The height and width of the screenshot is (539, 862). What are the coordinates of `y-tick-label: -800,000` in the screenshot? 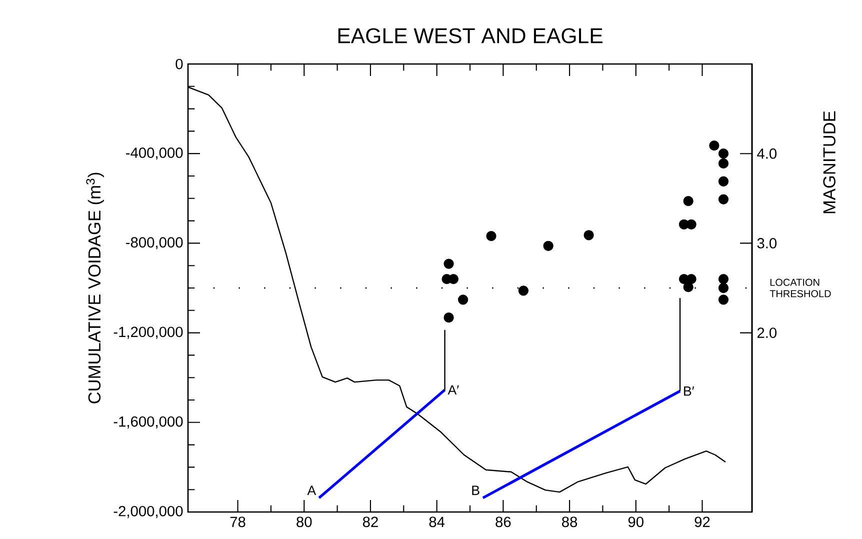 It's located at (154, 243).